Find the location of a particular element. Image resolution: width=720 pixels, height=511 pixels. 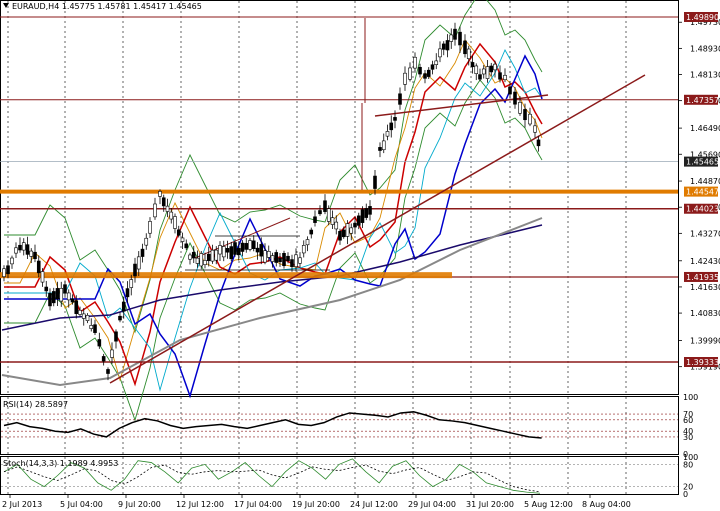

rsi-level-label: 70 is located at coordinates (688, 414).